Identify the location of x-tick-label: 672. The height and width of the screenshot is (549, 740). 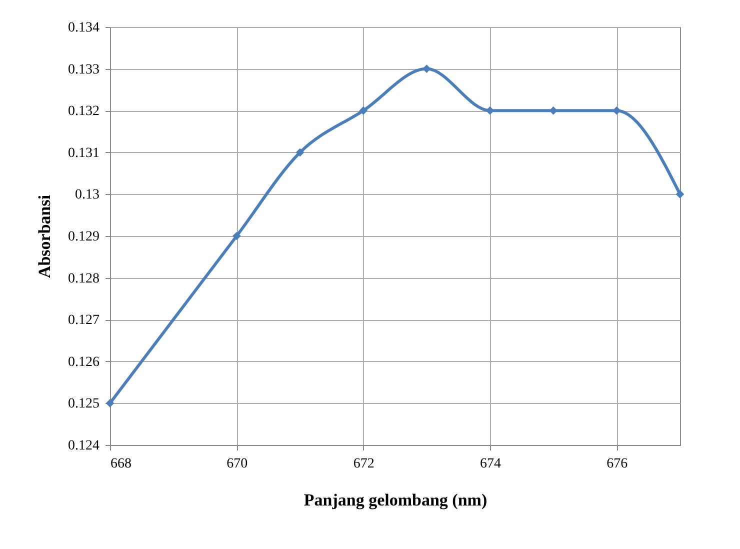
(363, 464).